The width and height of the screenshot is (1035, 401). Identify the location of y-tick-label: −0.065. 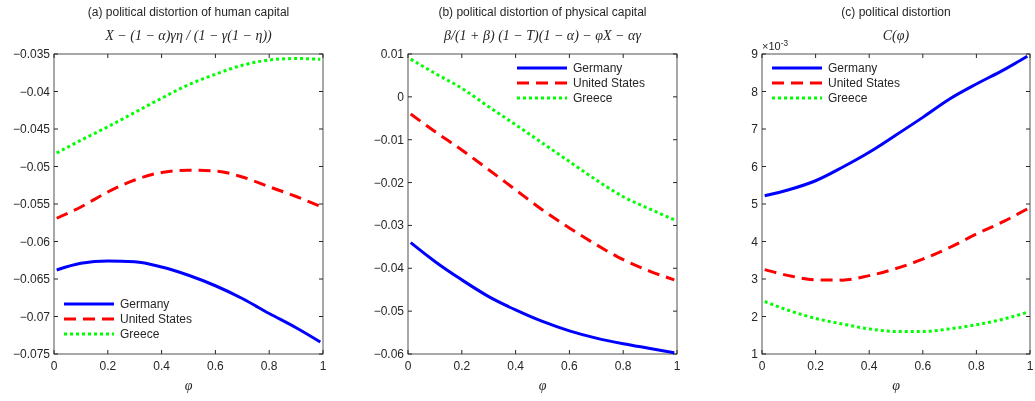
(31, 279).